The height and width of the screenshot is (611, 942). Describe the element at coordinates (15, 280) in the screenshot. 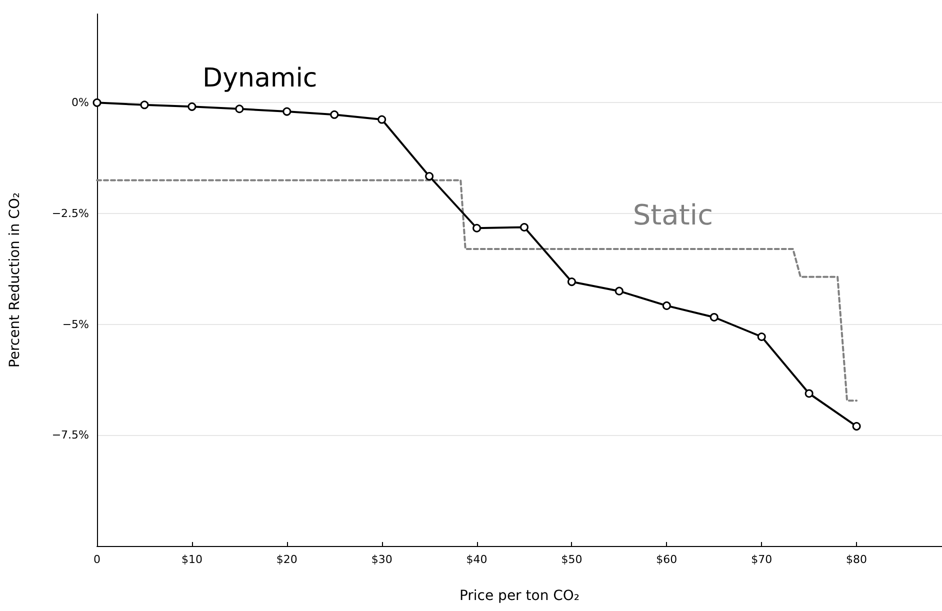

I see `y-axis-title: Percent Reduction in CO₂` at that location.